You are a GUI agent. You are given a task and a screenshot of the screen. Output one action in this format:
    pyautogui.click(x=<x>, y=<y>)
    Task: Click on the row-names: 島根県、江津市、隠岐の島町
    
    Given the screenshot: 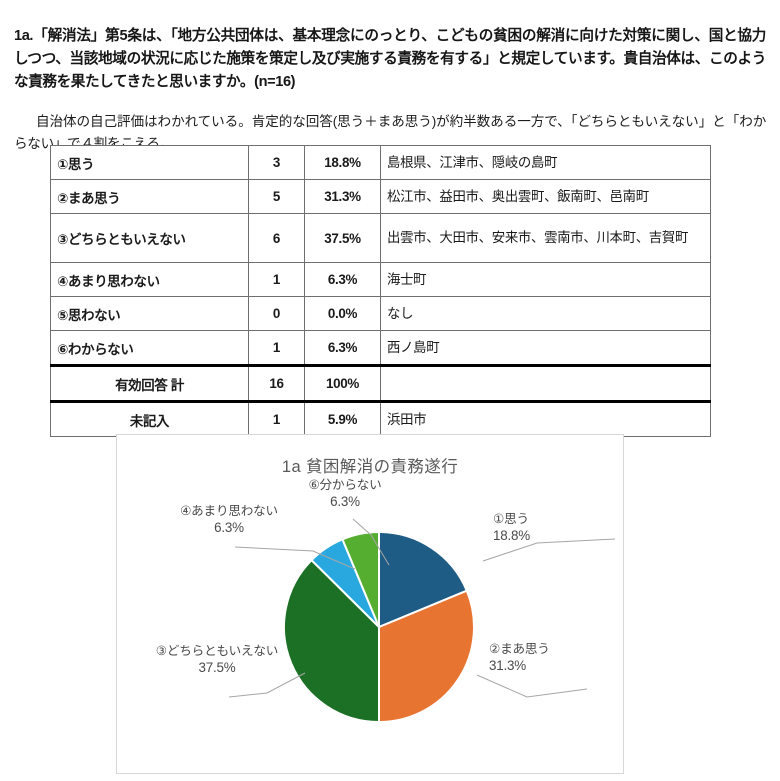 What is the action you would take?
    pyautogui.click(x=545, y=162)
    